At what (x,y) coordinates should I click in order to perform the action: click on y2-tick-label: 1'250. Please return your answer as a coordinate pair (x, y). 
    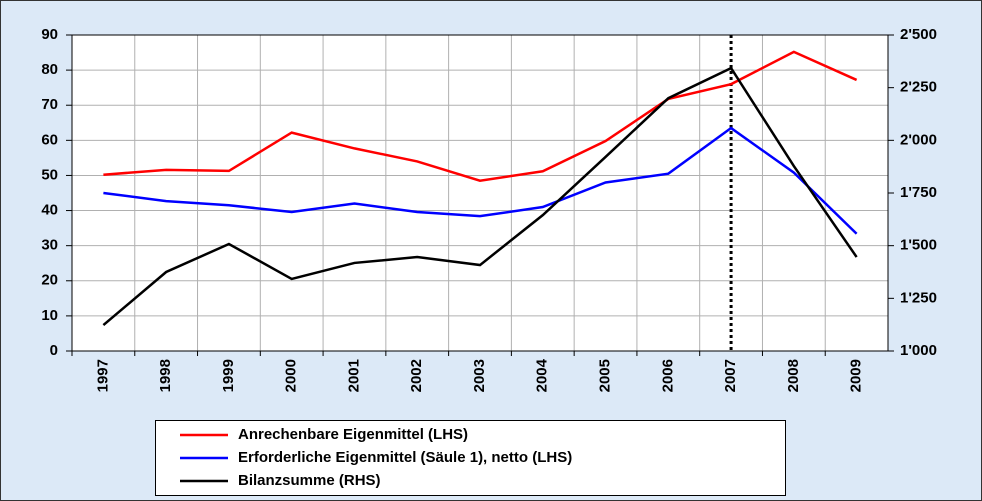
    Looking at the image, I should click on (918, 297).